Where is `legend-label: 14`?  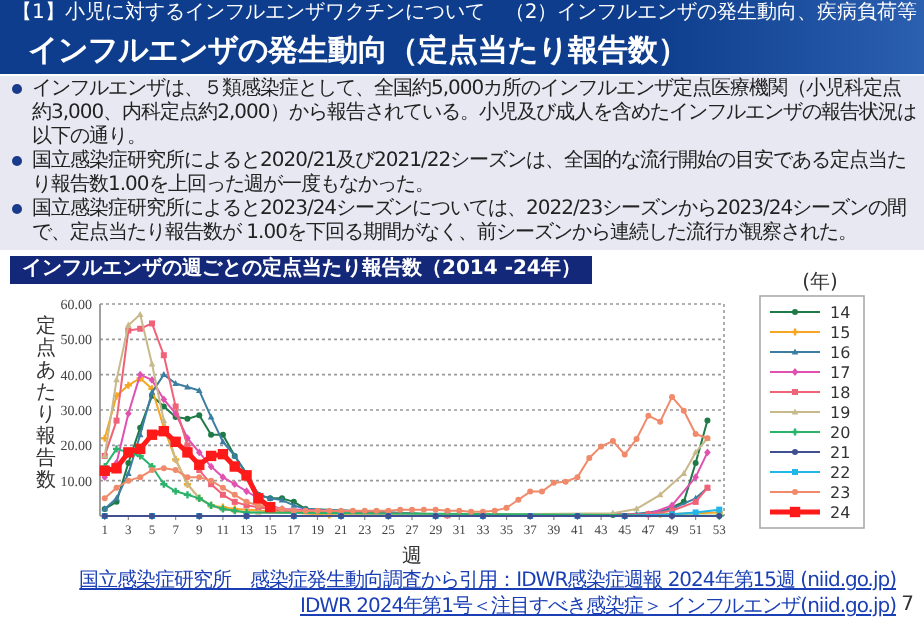
legend-label: 14 is located at coordinates (840, 313).